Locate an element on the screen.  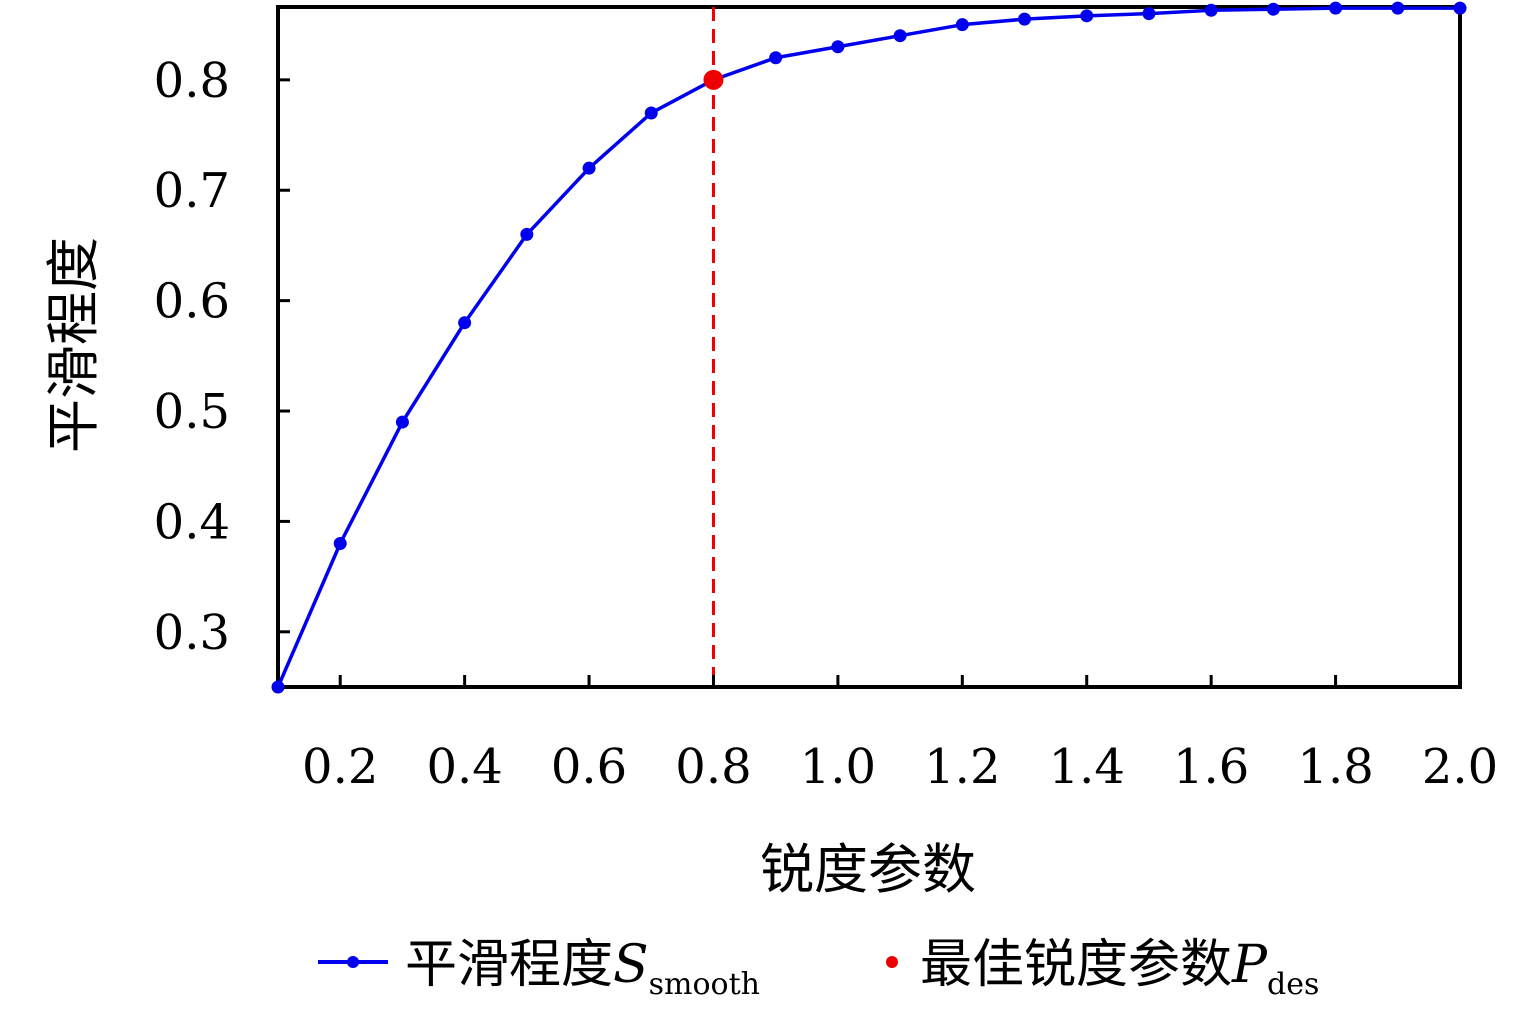
optimal-point is located at coordinates (713, 79).